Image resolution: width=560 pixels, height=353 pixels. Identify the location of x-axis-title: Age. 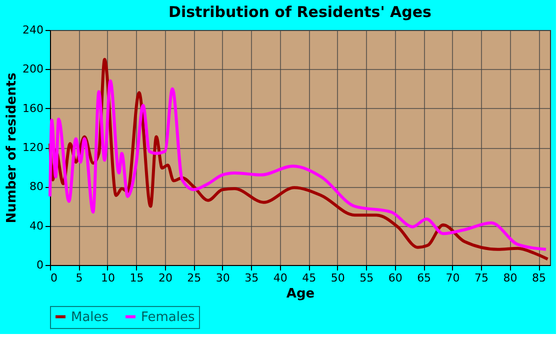
(300, 294).